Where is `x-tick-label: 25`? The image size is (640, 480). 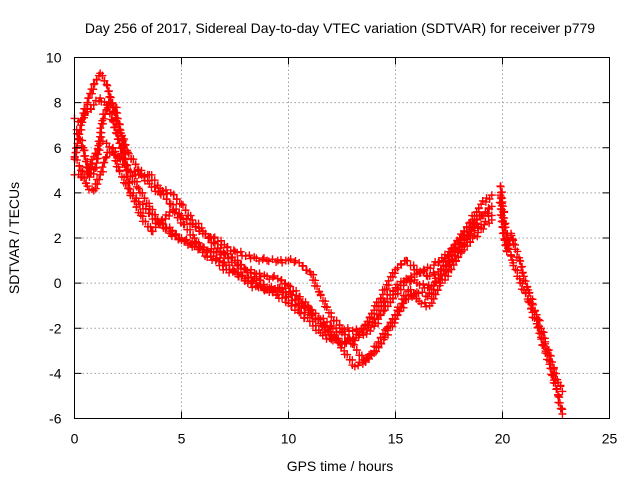 x-tick-label: 25 is located at coordinates (610, 439).